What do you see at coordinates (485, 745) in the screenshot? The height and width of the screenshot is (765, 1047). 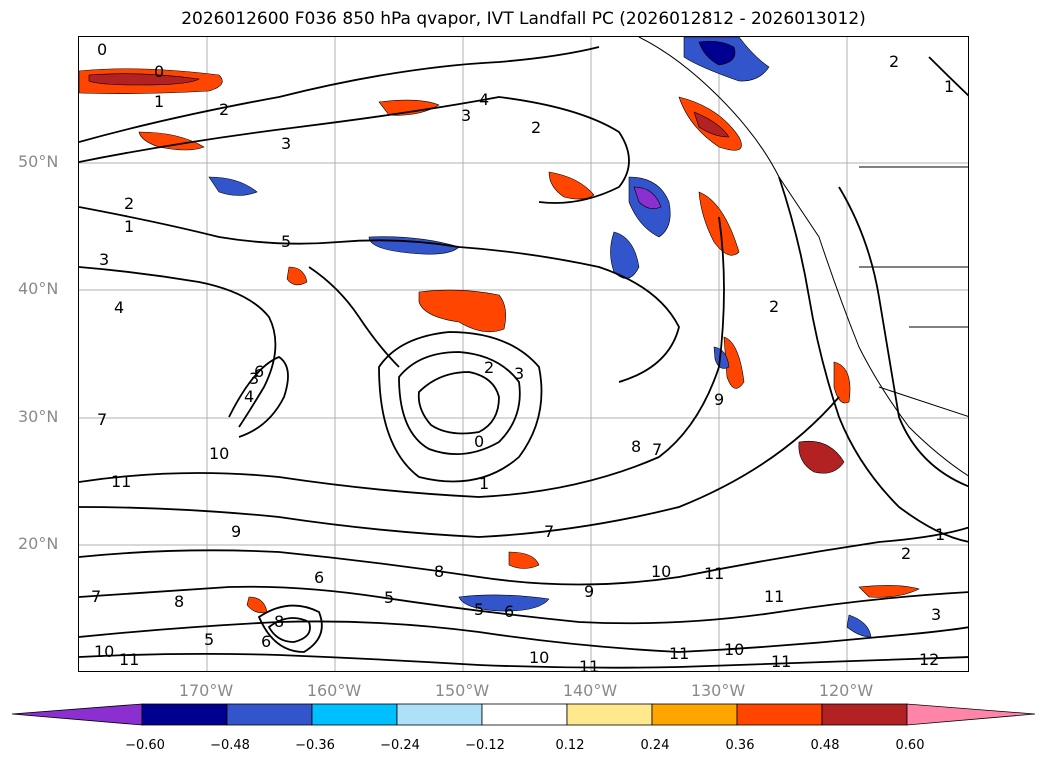 I see `colorbar-tick: −0.12` at bounding box center [485, 745].